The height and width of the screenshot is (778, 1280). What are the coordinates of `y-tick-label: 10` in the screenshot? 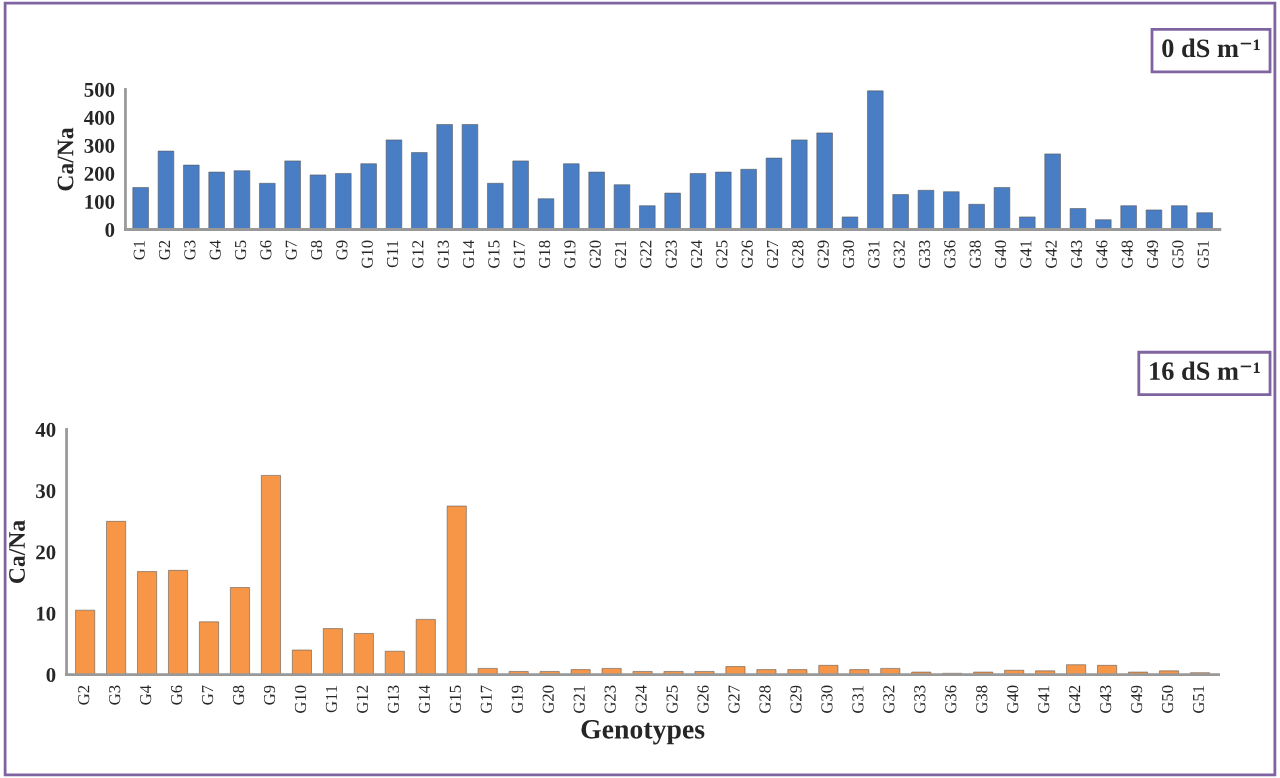 It's located at (46, 613).